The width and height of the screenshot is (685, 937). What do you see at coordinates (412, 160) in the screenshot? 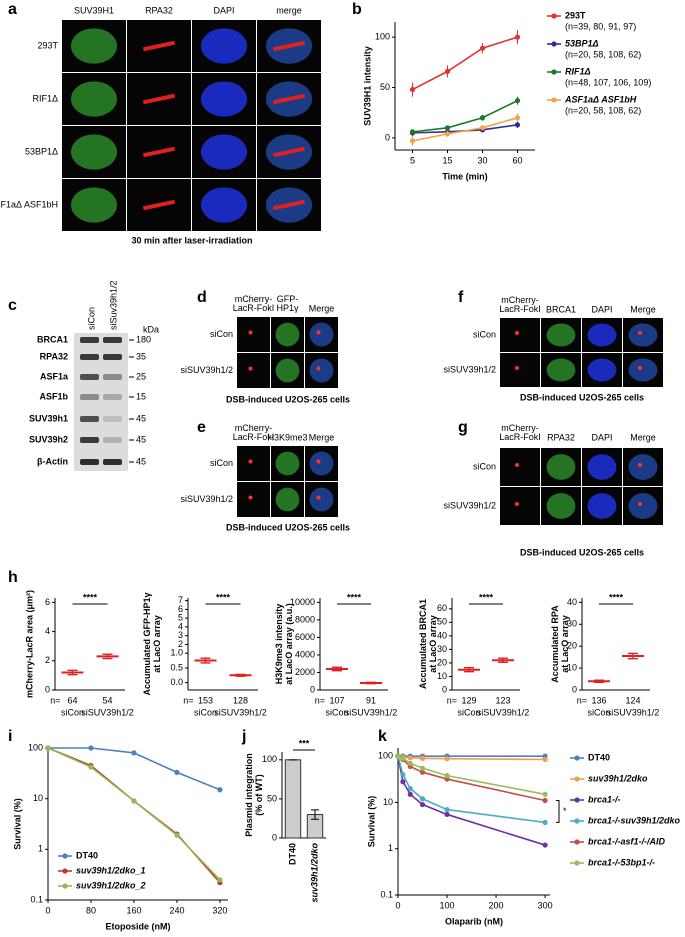
I see `x-tick-label: 5` at bounding box center [412, 160].